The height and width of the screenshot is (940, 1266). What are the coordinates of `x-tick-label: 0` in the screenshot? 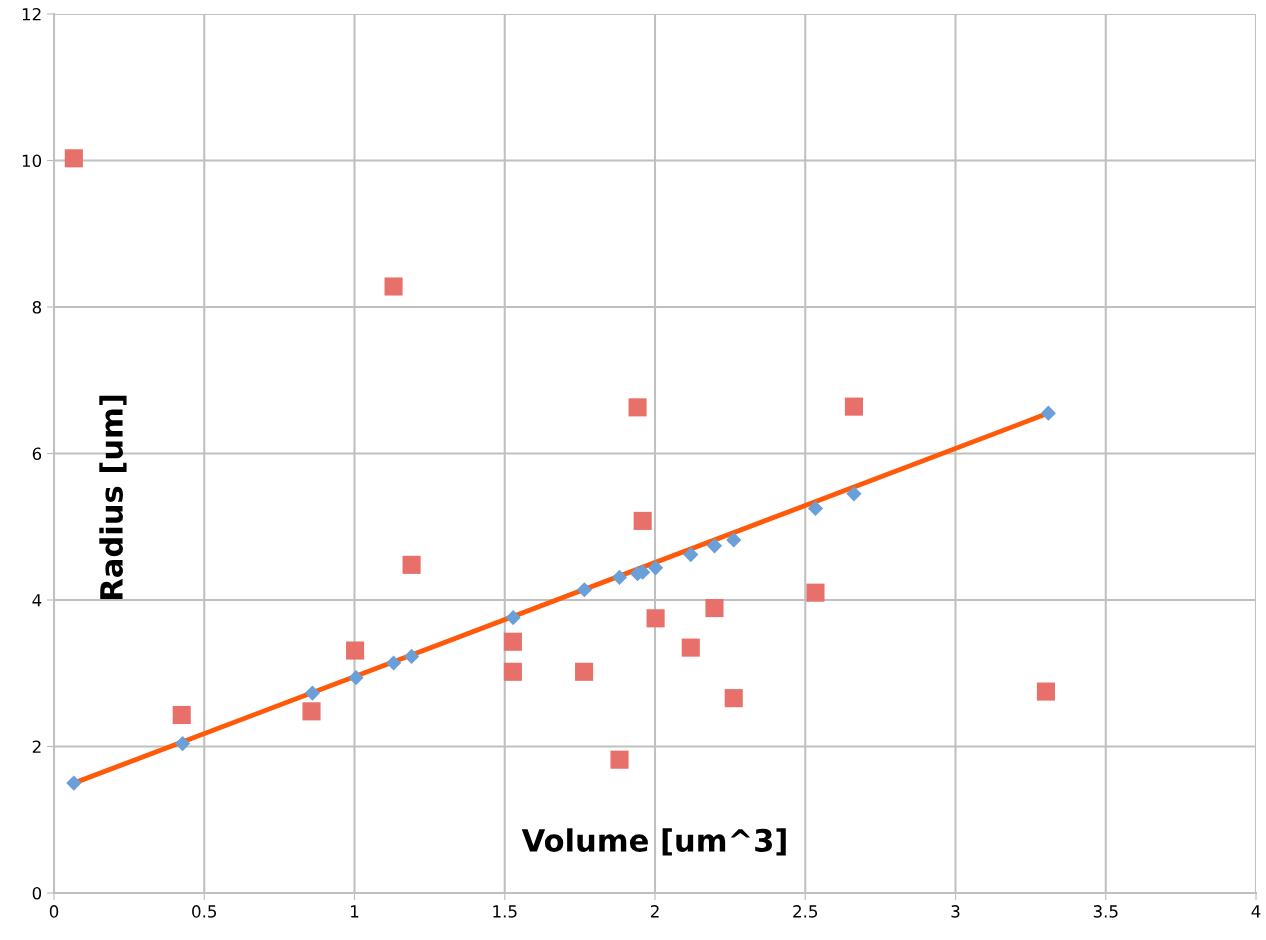 It's located at (54, 911).